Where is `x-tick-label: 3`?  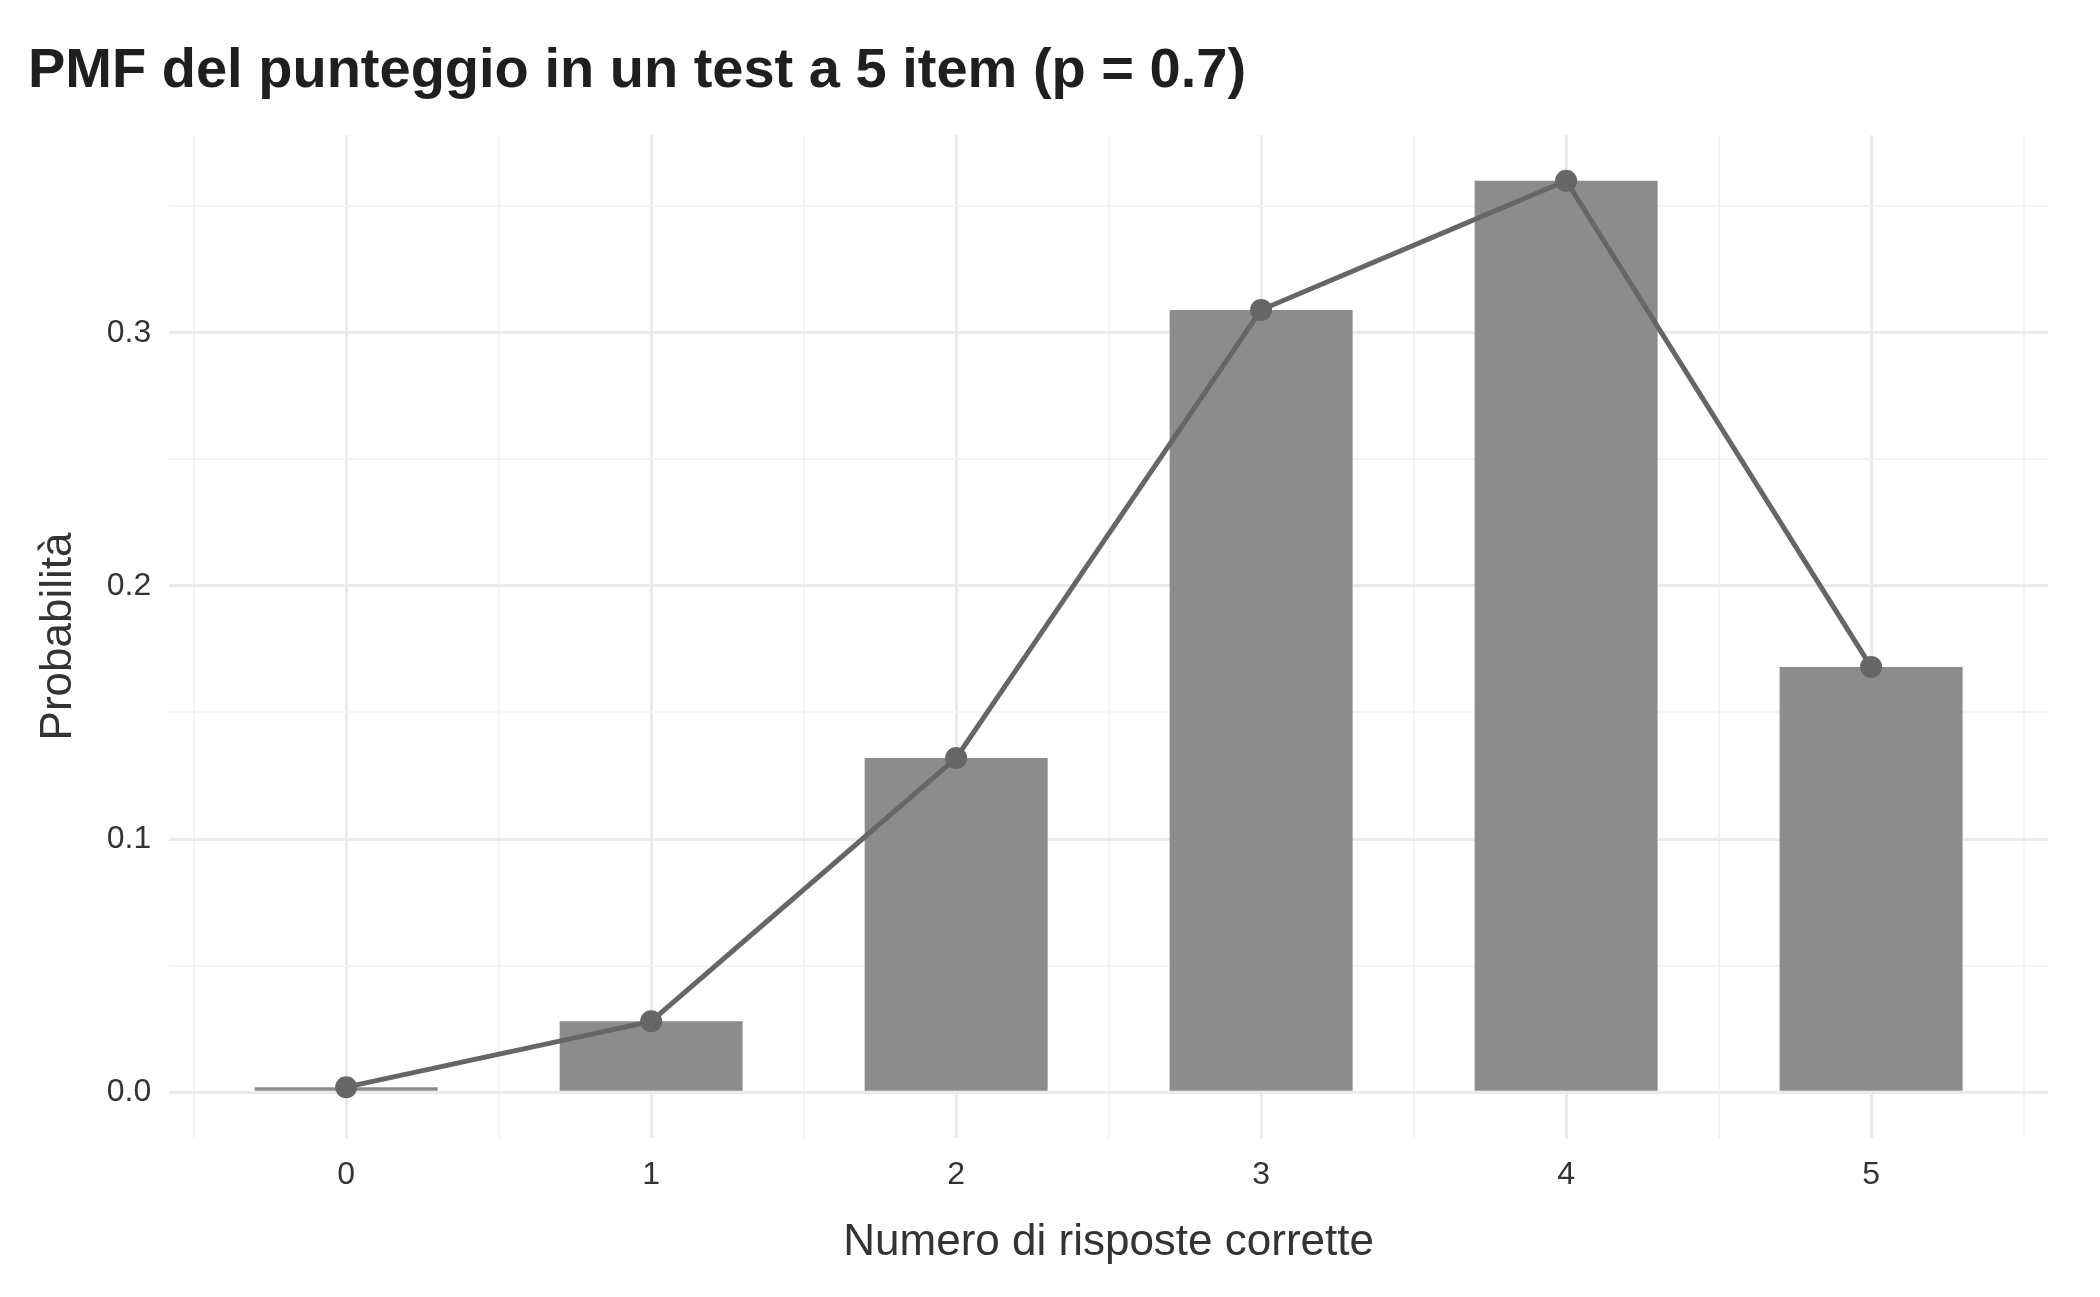 x-tick-label: 3 is located at coordinates (1261, 1172).